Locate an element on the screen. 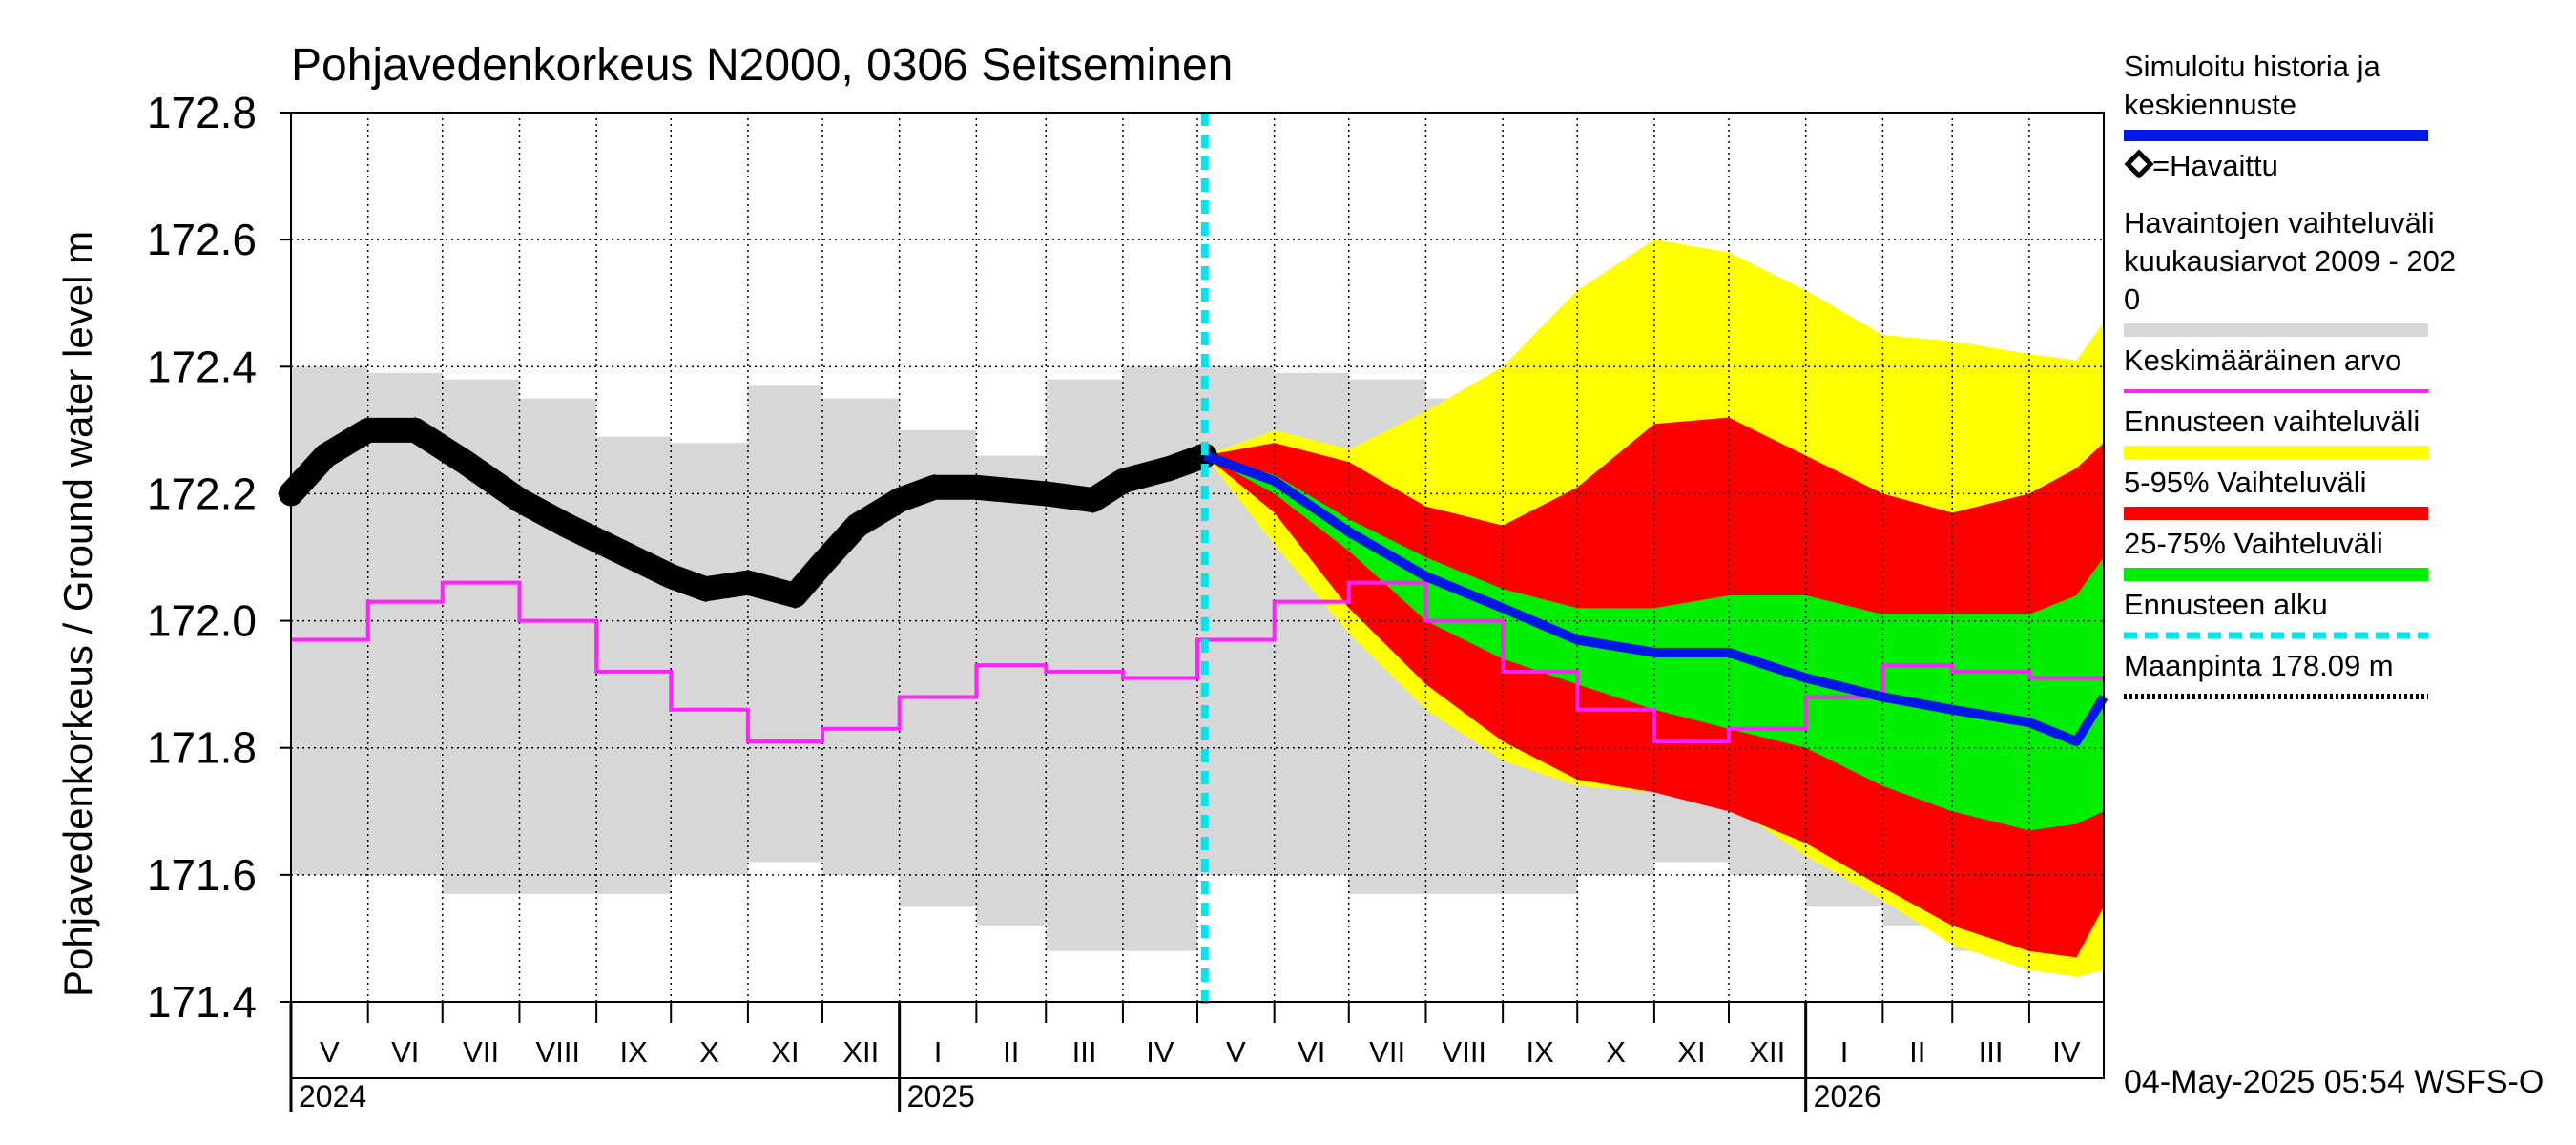 The height and width of the screenshot is (1145, 2576). legend-label: 25-75% Vaihteluväli is located at coordinates (2253, 544).